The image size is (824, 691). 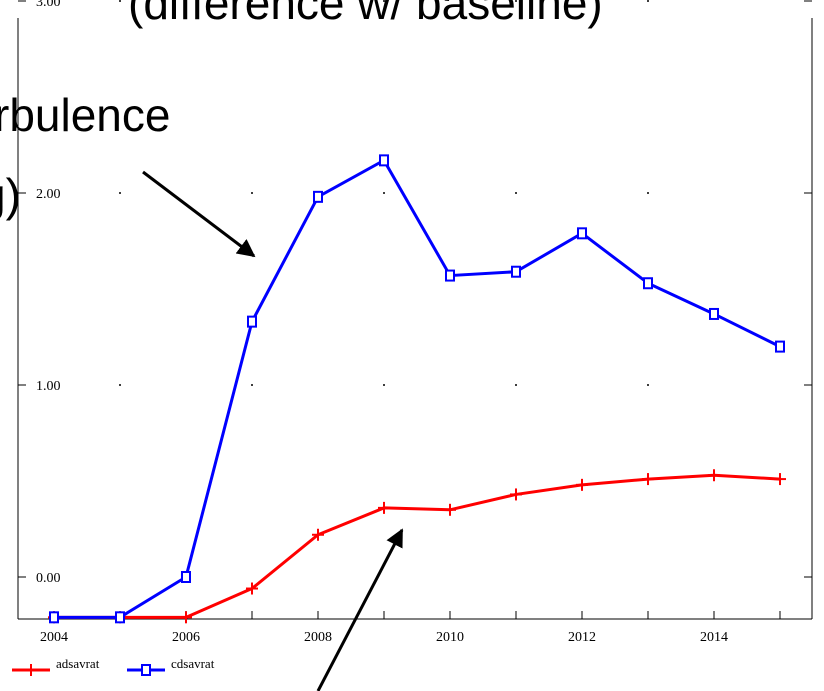 What do you see at coordinates (193, 663) in the screenshot?
I see `legend-label: cdsavrat` at bounding box center [193, 663].